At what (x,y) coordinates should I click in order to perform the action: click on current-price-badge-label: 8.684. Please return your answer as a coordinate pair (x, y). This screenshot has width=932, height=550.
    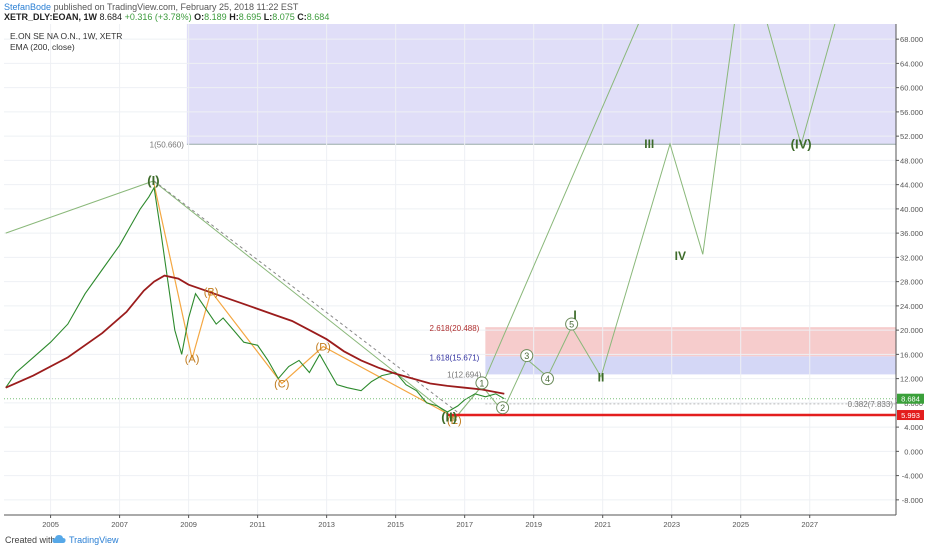
    Looking at the image, I should click on (910, 399).